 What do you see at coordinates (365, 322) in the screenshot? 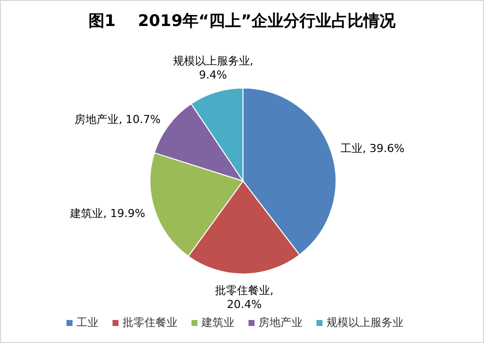
I see `legend-label: 规模以上服务业` at bounding box center [365, 322].